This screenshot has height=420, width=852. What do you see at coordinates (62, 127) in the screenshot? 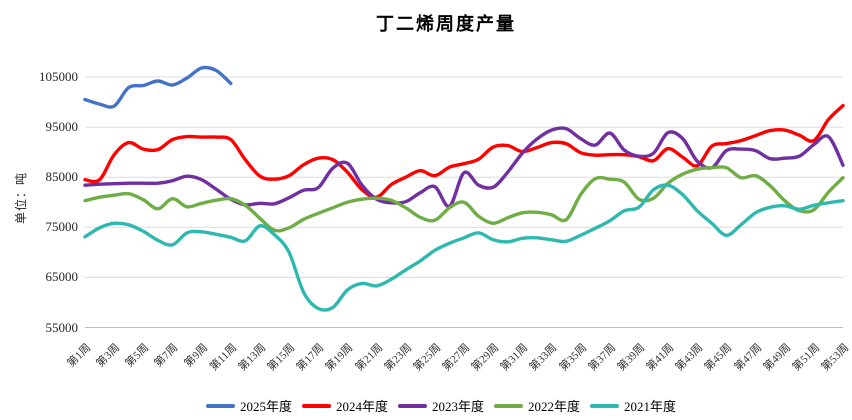
I see `y-tick-label: 95000` at bounding box center [62, 127].